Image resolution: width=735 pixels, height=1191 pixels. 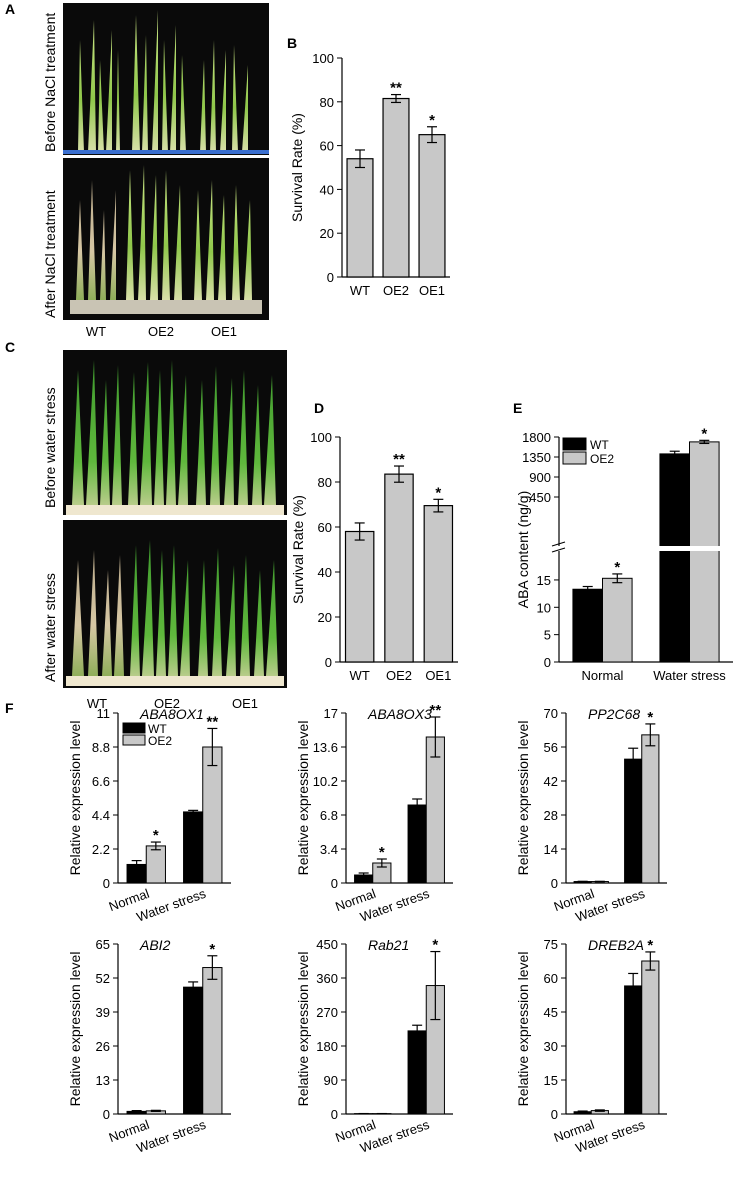 I want to click on y-tick-label-upper-1: 900, so click(x=540, y=477).